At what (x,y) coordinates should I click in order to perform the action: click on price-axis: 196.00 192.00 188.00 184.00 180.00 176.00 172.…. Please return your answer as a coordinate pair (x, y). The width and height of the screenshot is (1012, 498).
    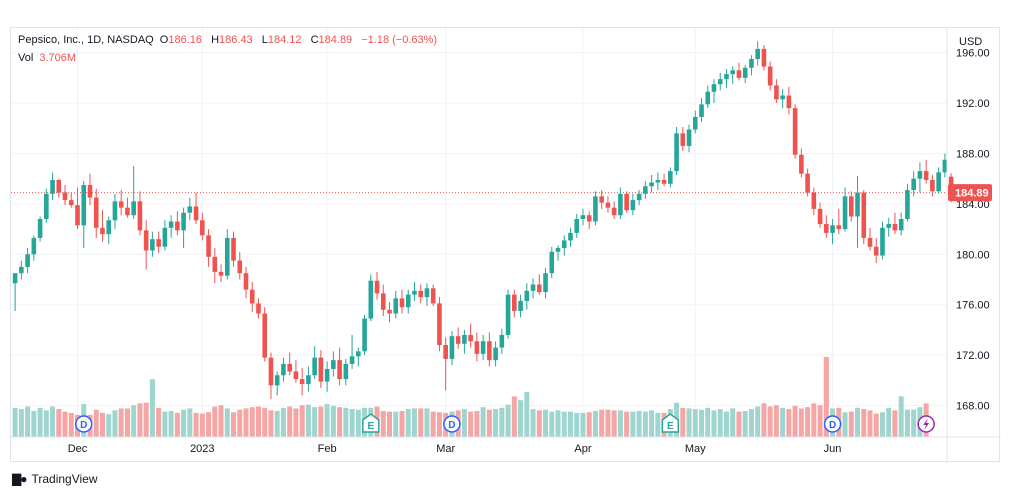
    Looking at the image, I should click on (973, 230).